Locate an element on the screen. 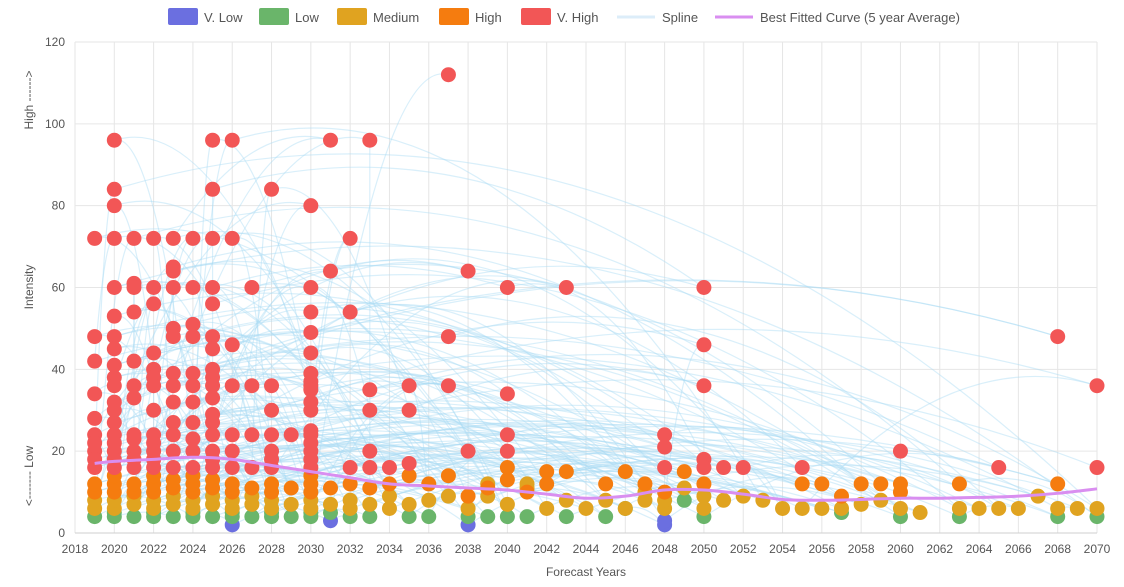 This screenshot has width=1124, height=587. legend-item-best-fitted-curve-5-year-average: Best Fitted Curve (5 year Average) is located at coordinates (837, 17).